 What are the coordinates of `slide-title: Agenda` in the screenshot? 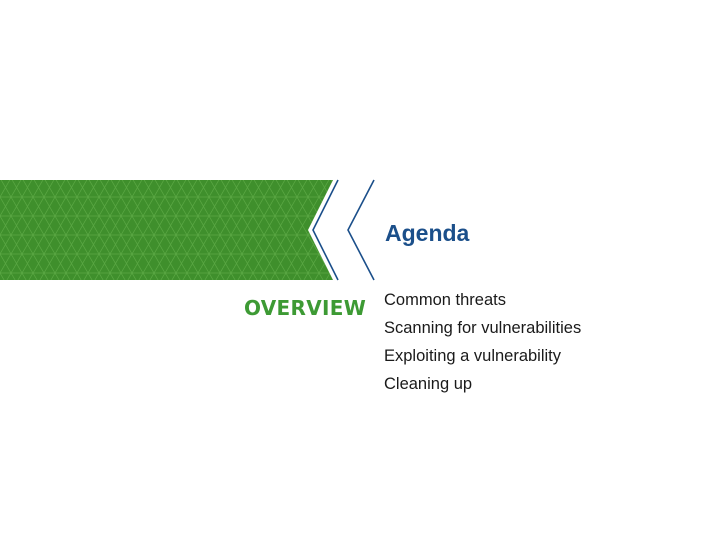 It's located at (427, 233).